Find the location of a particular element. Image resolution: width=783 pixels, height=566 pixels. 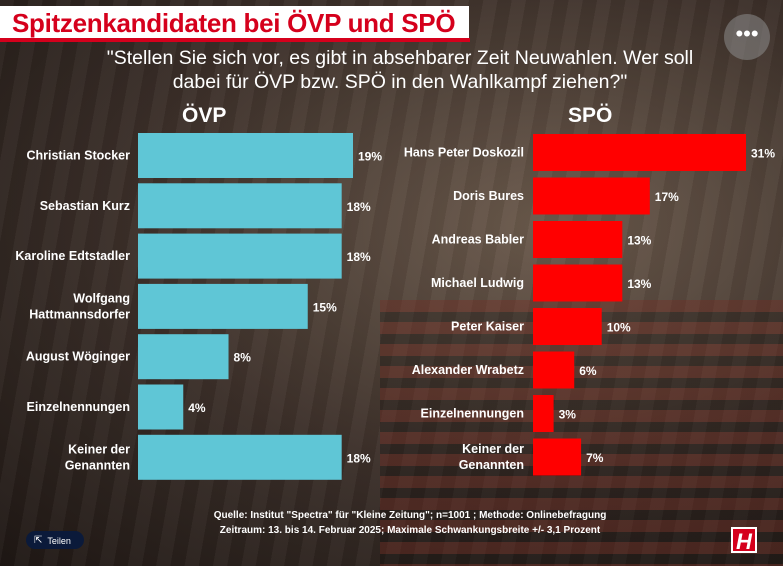

oevp-category-label-2: Karoline Edtstadler is located at coordinates (72, 256).